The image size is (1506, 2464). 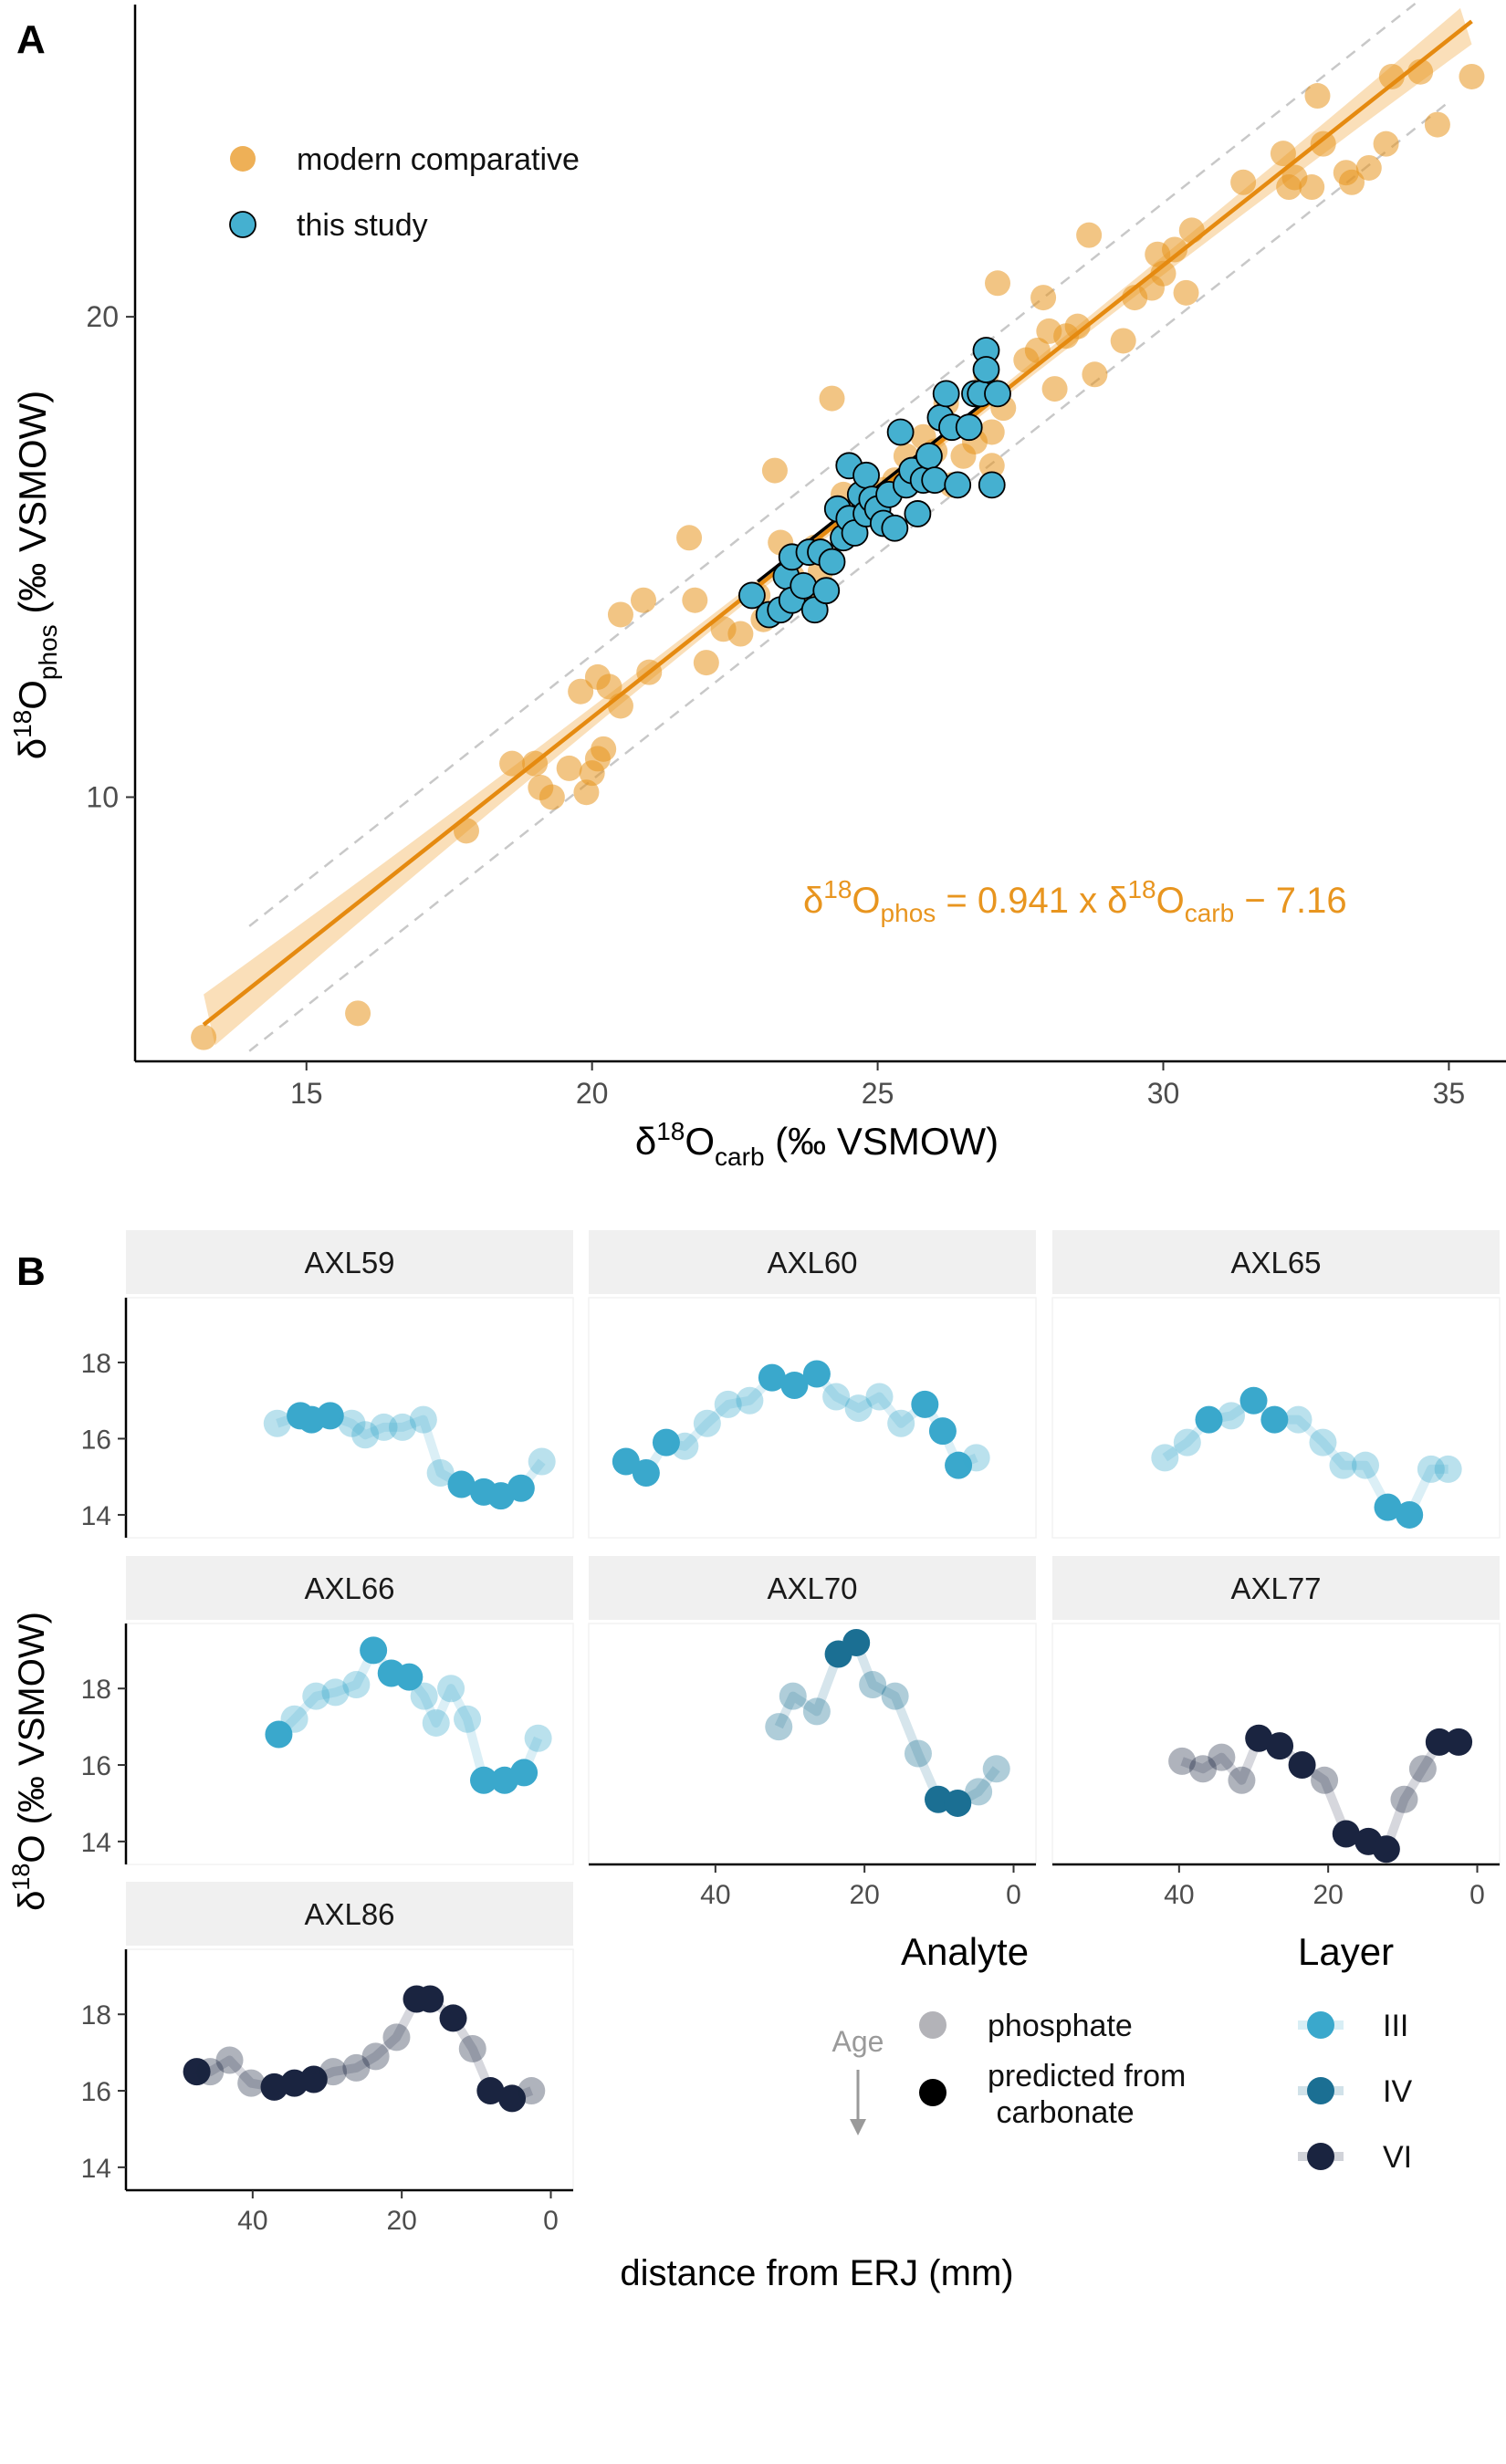 I want to click on panel-a-label: A, so click(x=31, y=39).